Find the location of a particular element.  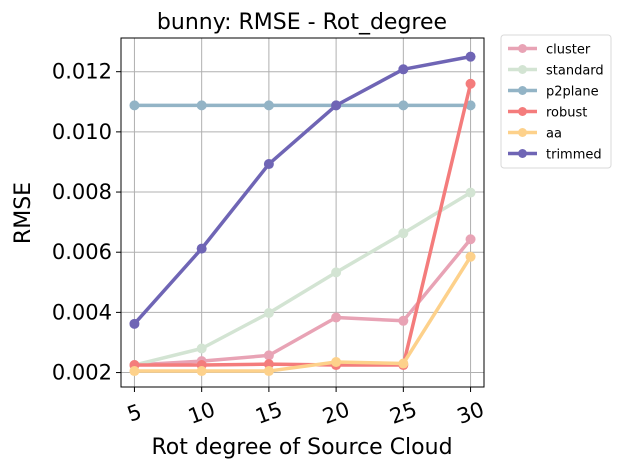

series-aa is located at coordinates (302, 314).